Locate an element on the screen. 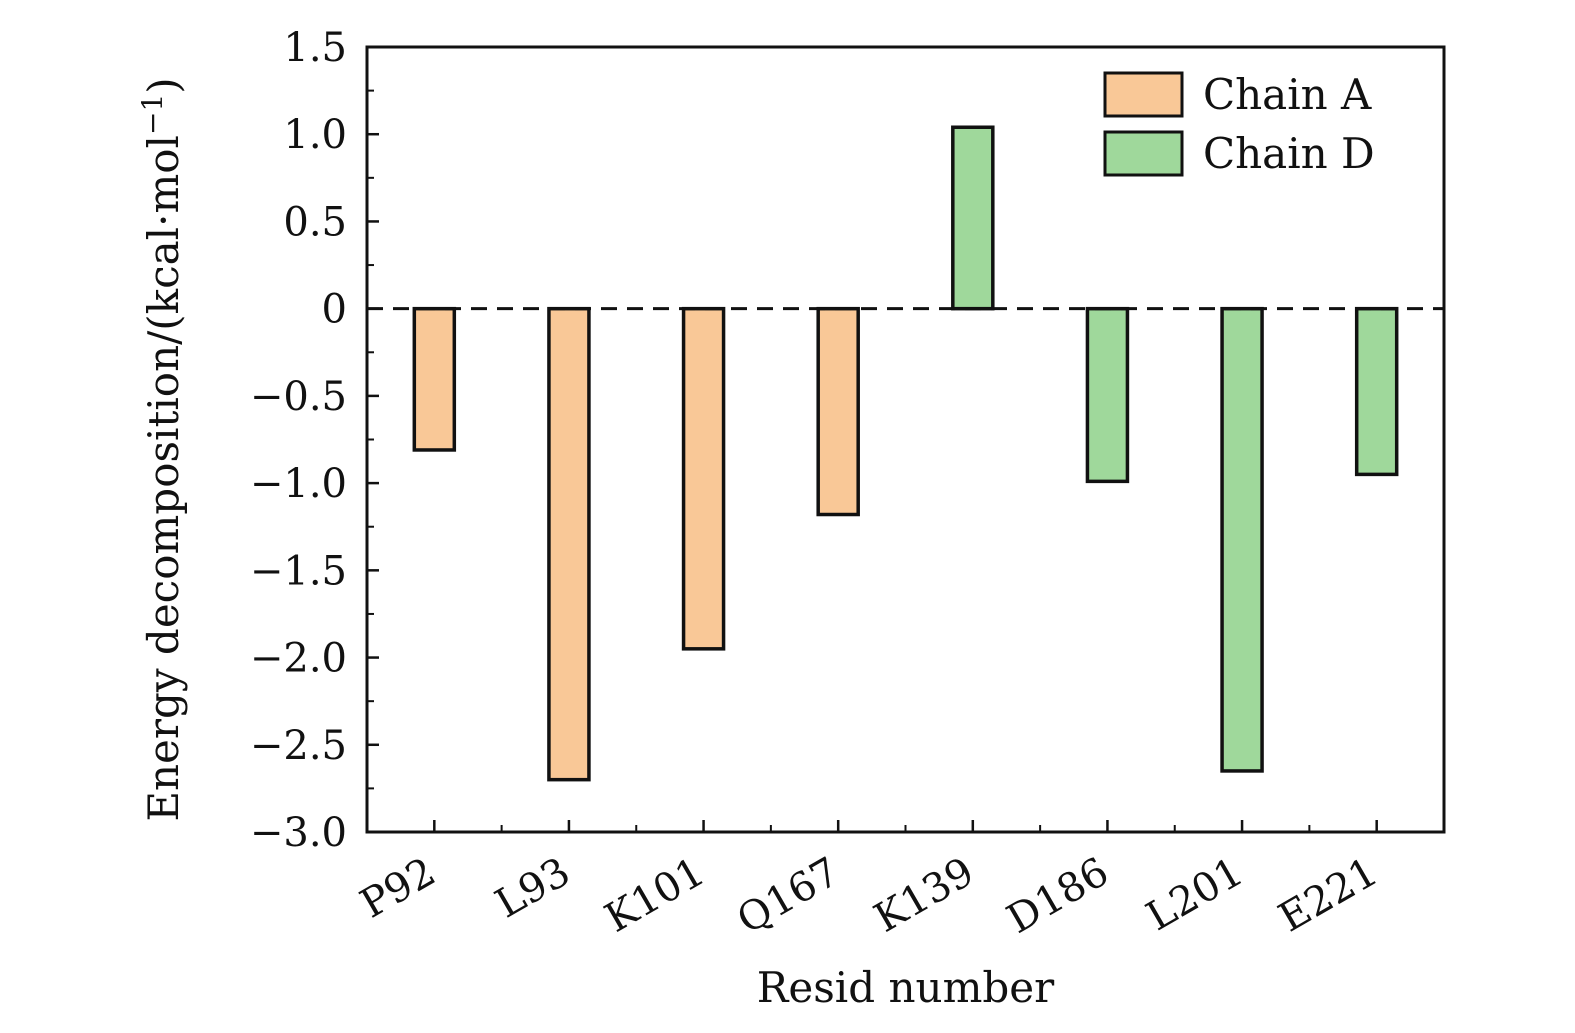 Image resolution: width=1575 pixels, height=1033 pixels. x-tick-label: K139 is located at coordinates (924, 895).